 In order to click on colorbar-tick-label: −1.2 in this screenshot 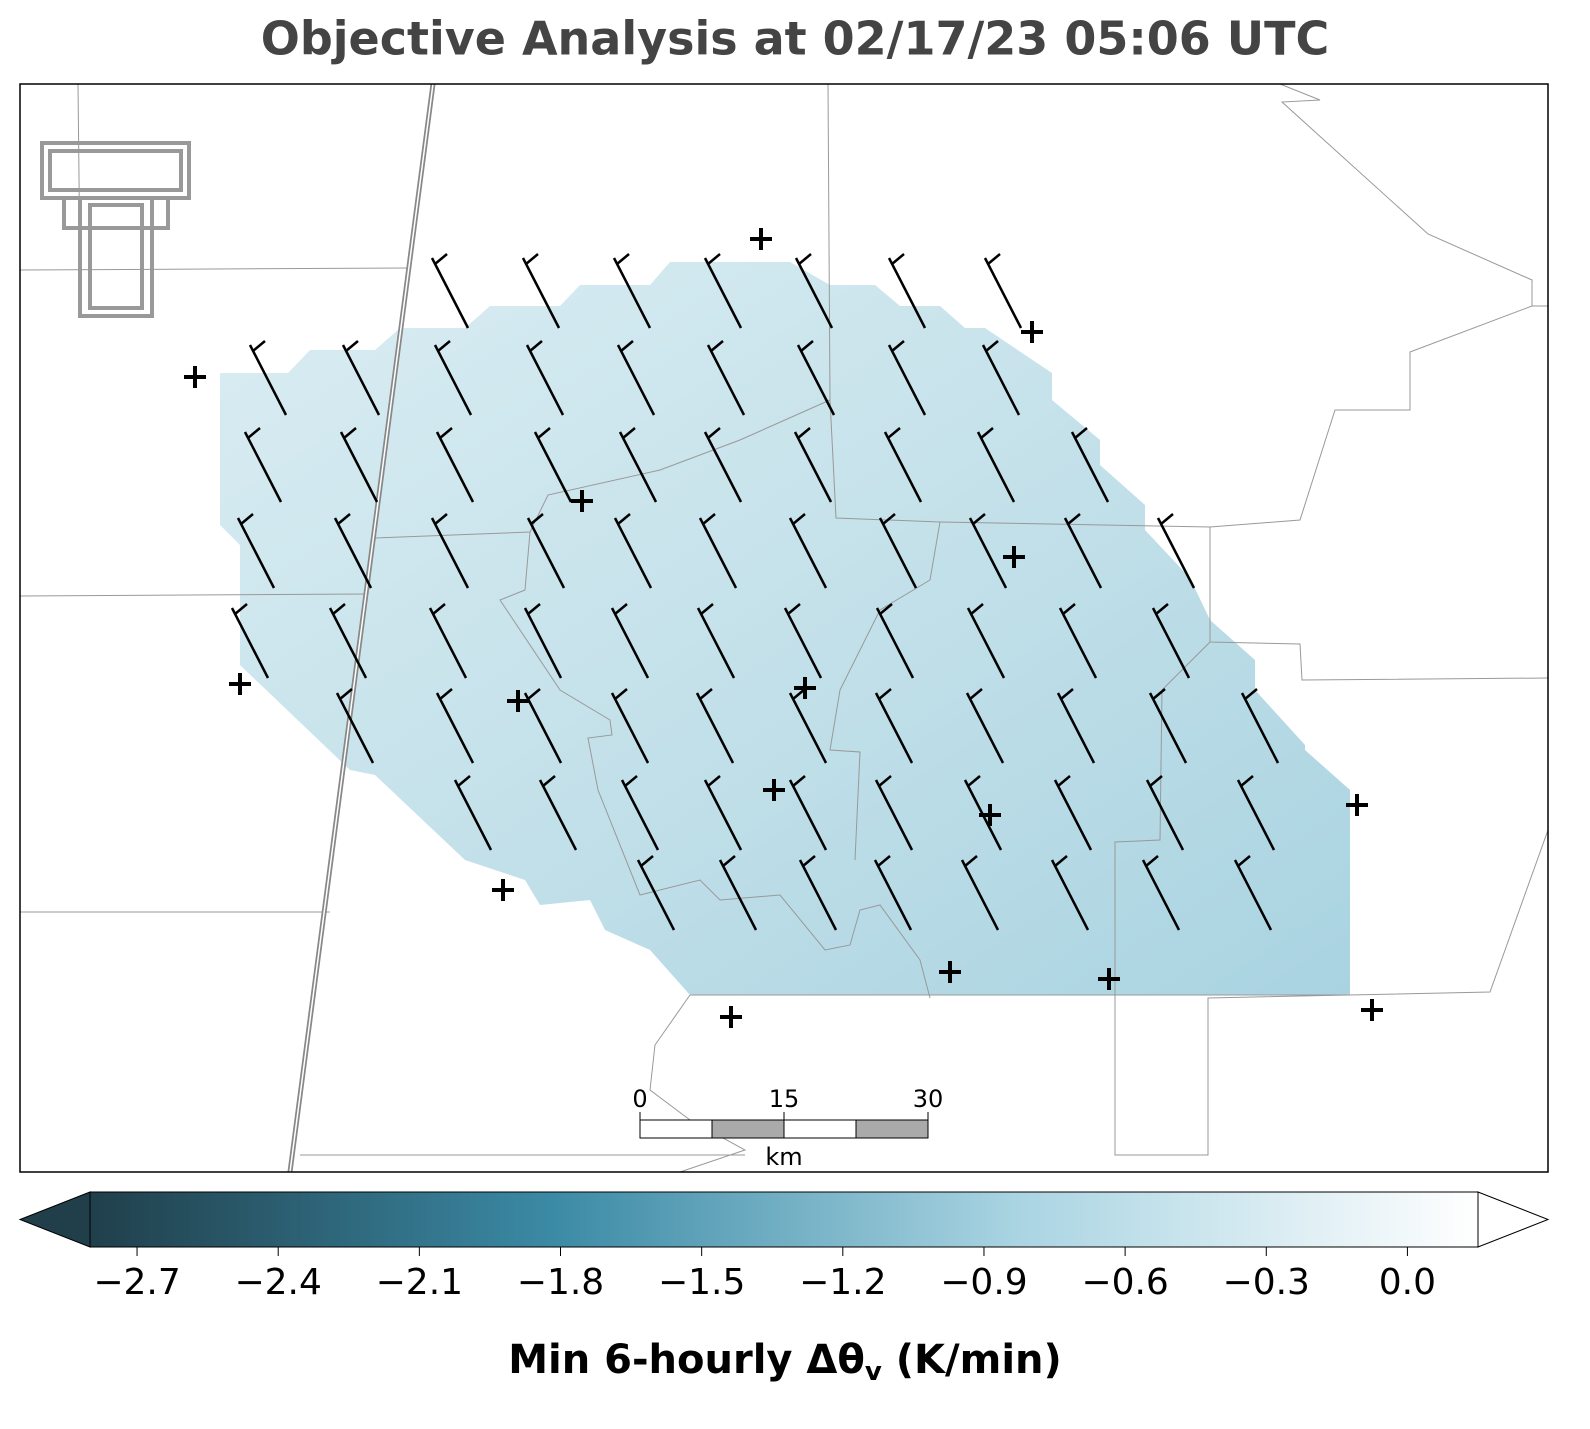, I will do `click(842, 1282)`.